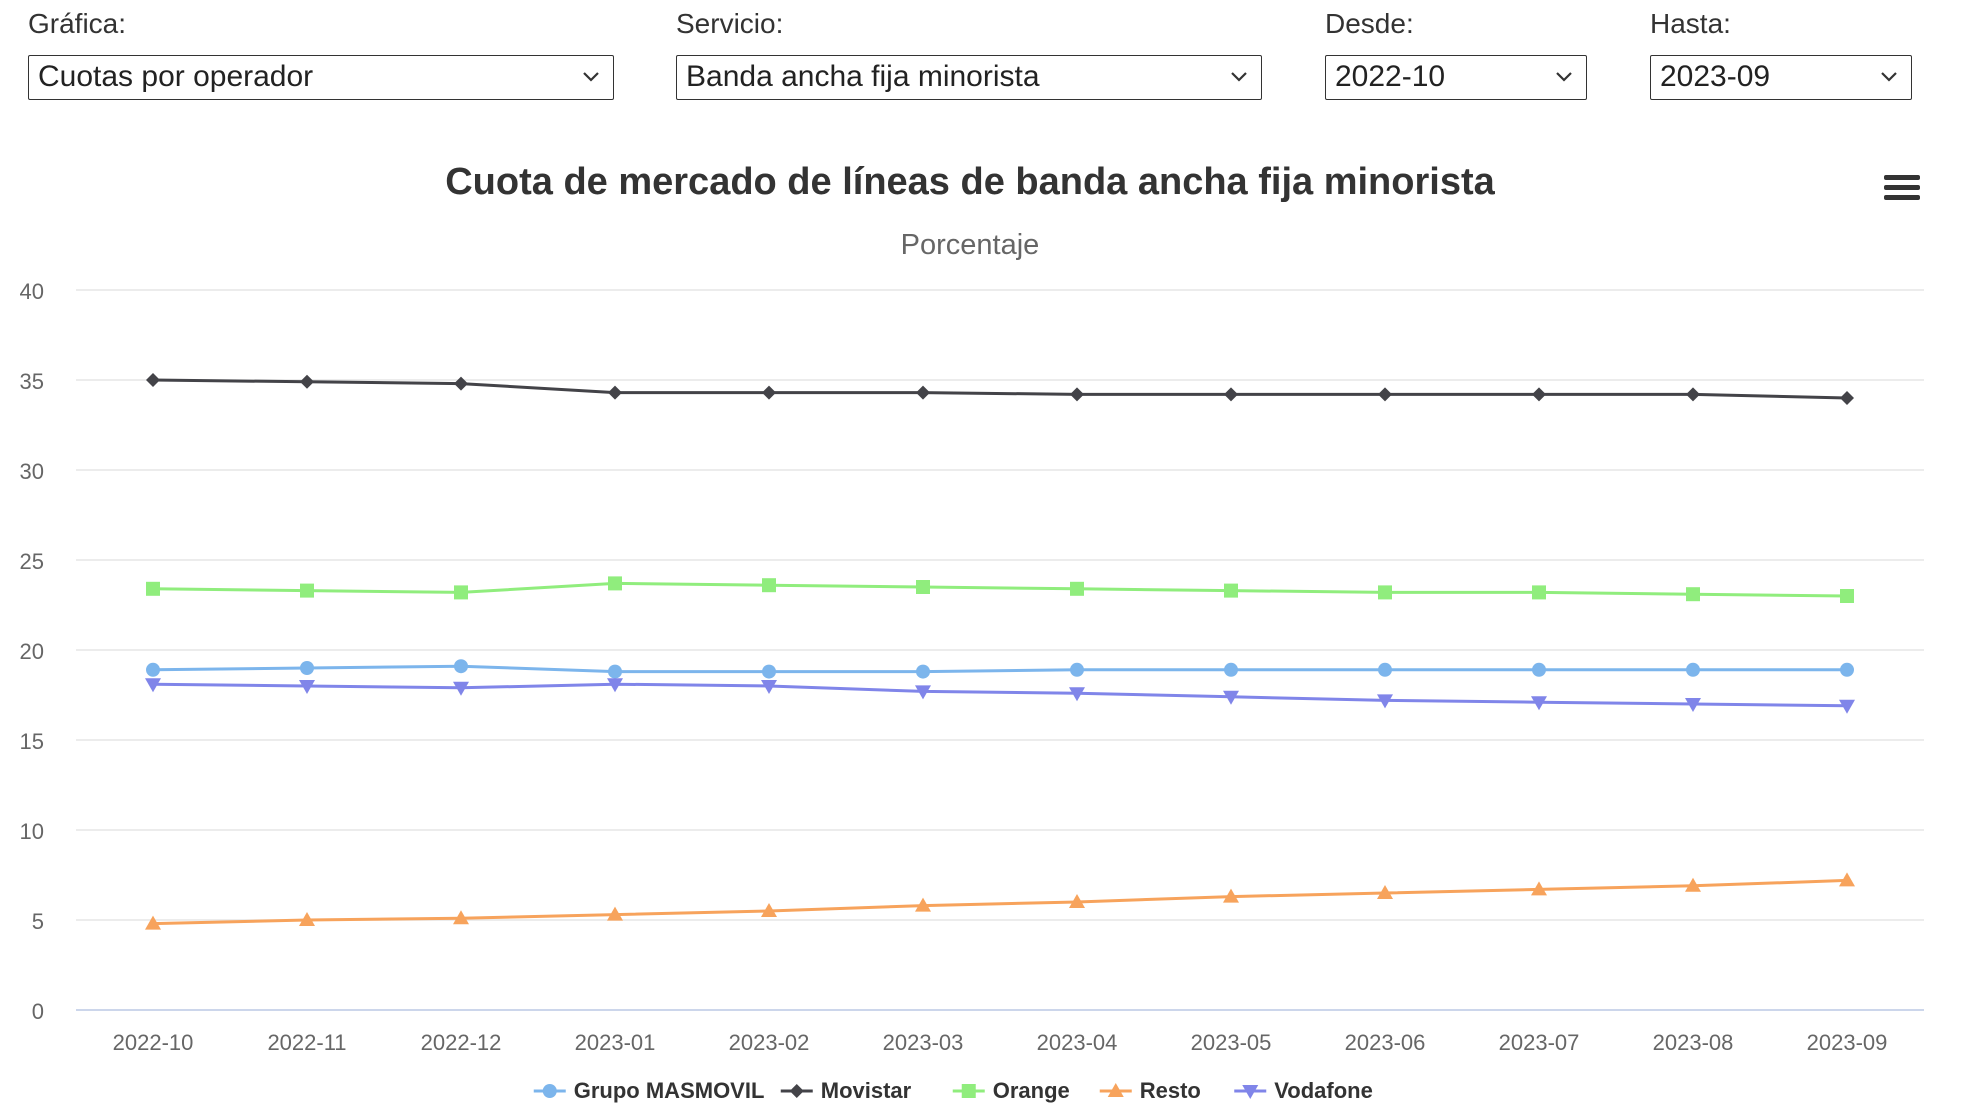  I want to click on series-grupo-masmovil, so click(1000, 669).